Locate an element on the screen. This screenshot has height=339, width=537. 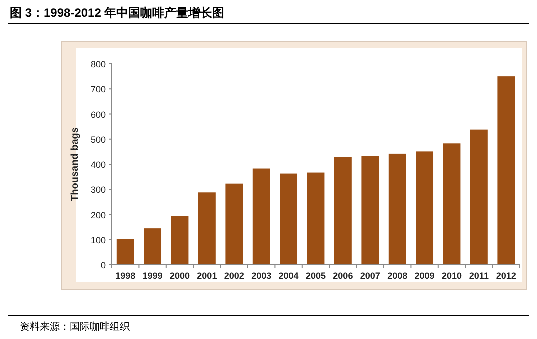
x-tick-label: 2005 is located at coordinates (316, 276).